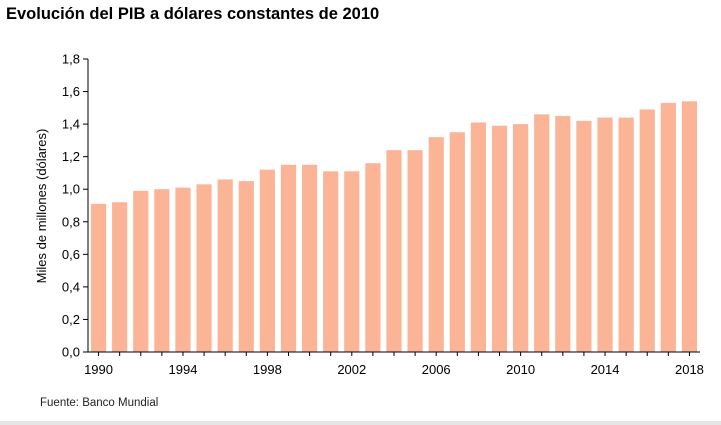  Describe the element at coordinates (225, 265) in the screenshot. I see `bar-1996` at that location.